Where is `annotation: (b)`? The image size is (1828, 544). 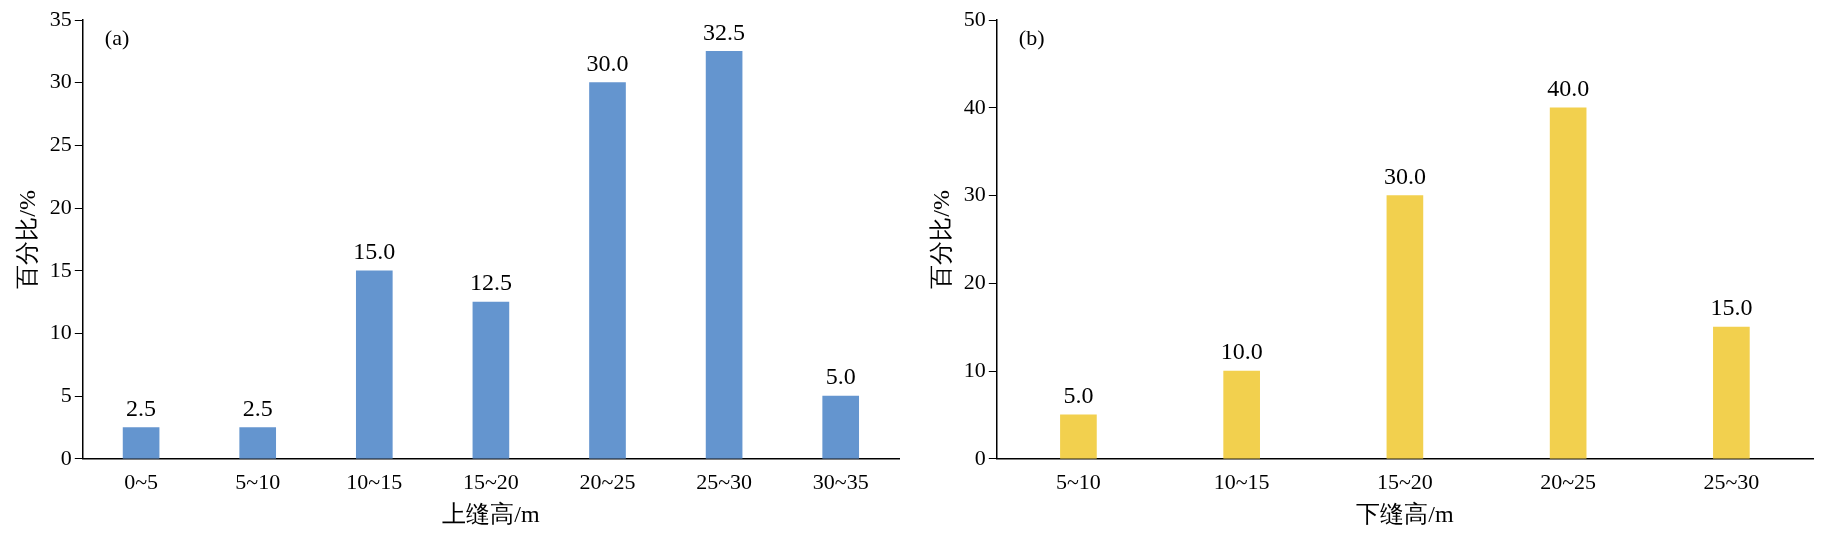 annotation: (b) is located at coordinates (1031, 37).